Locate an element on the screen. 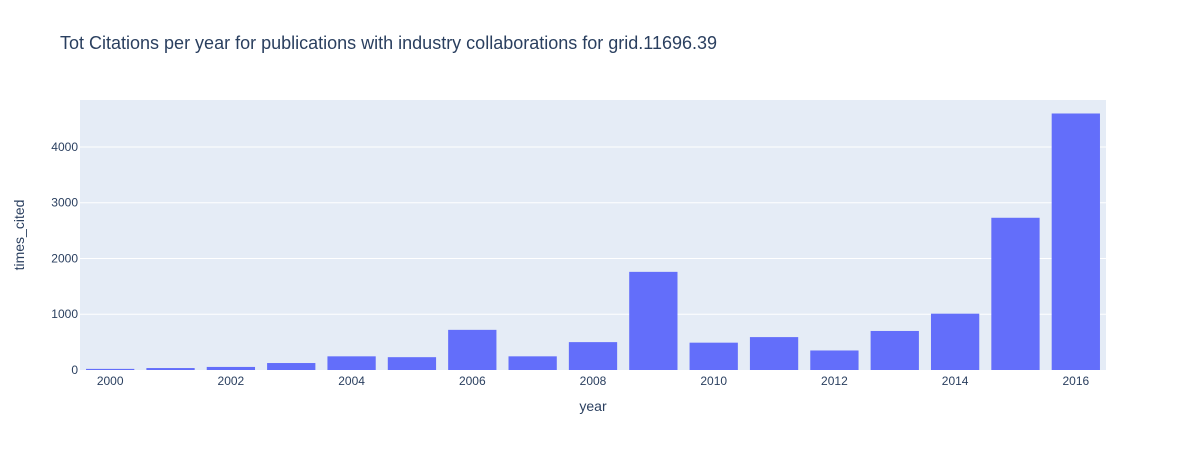 The height and width of the screenshot is (450, 1186). x-tick-label: 2008 is located at coordinates (593, 381).